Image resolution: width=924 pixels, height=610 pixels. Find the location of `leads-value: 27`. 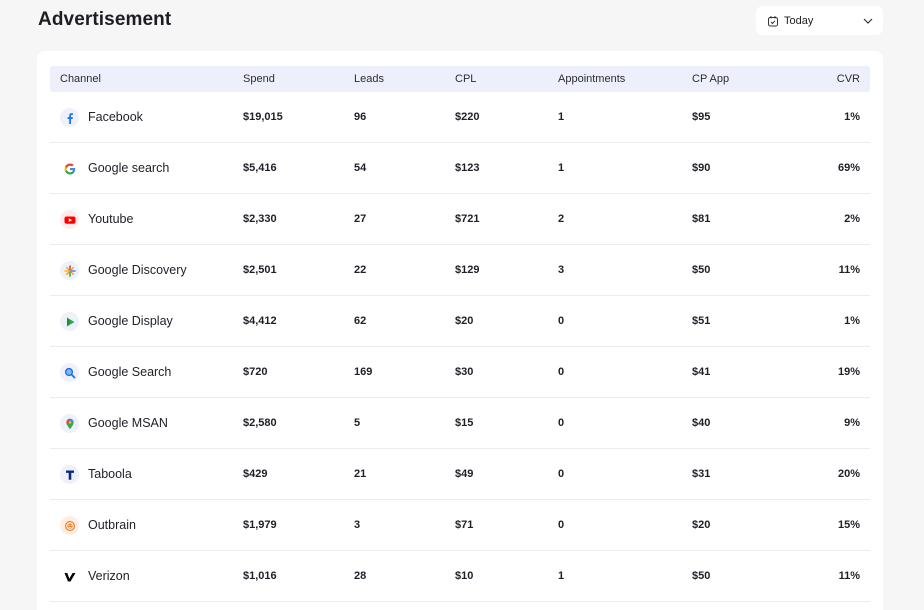

leads-value: 27 is located at coordinates (360, 219).